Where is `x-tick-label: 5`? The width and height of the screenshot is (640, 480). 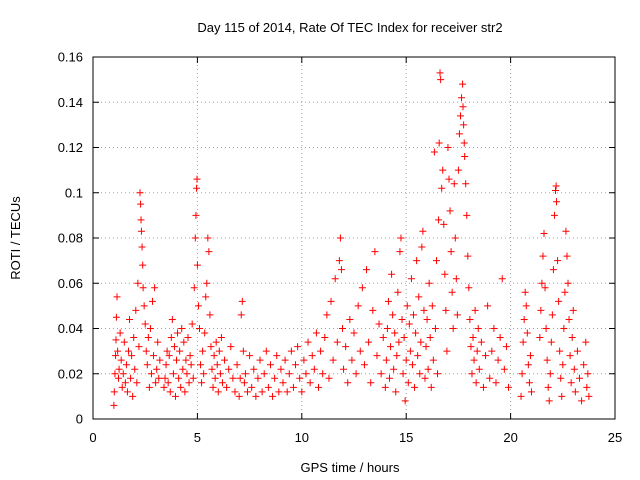
x-tick-label: 5 is located at coordinates (197, 437).